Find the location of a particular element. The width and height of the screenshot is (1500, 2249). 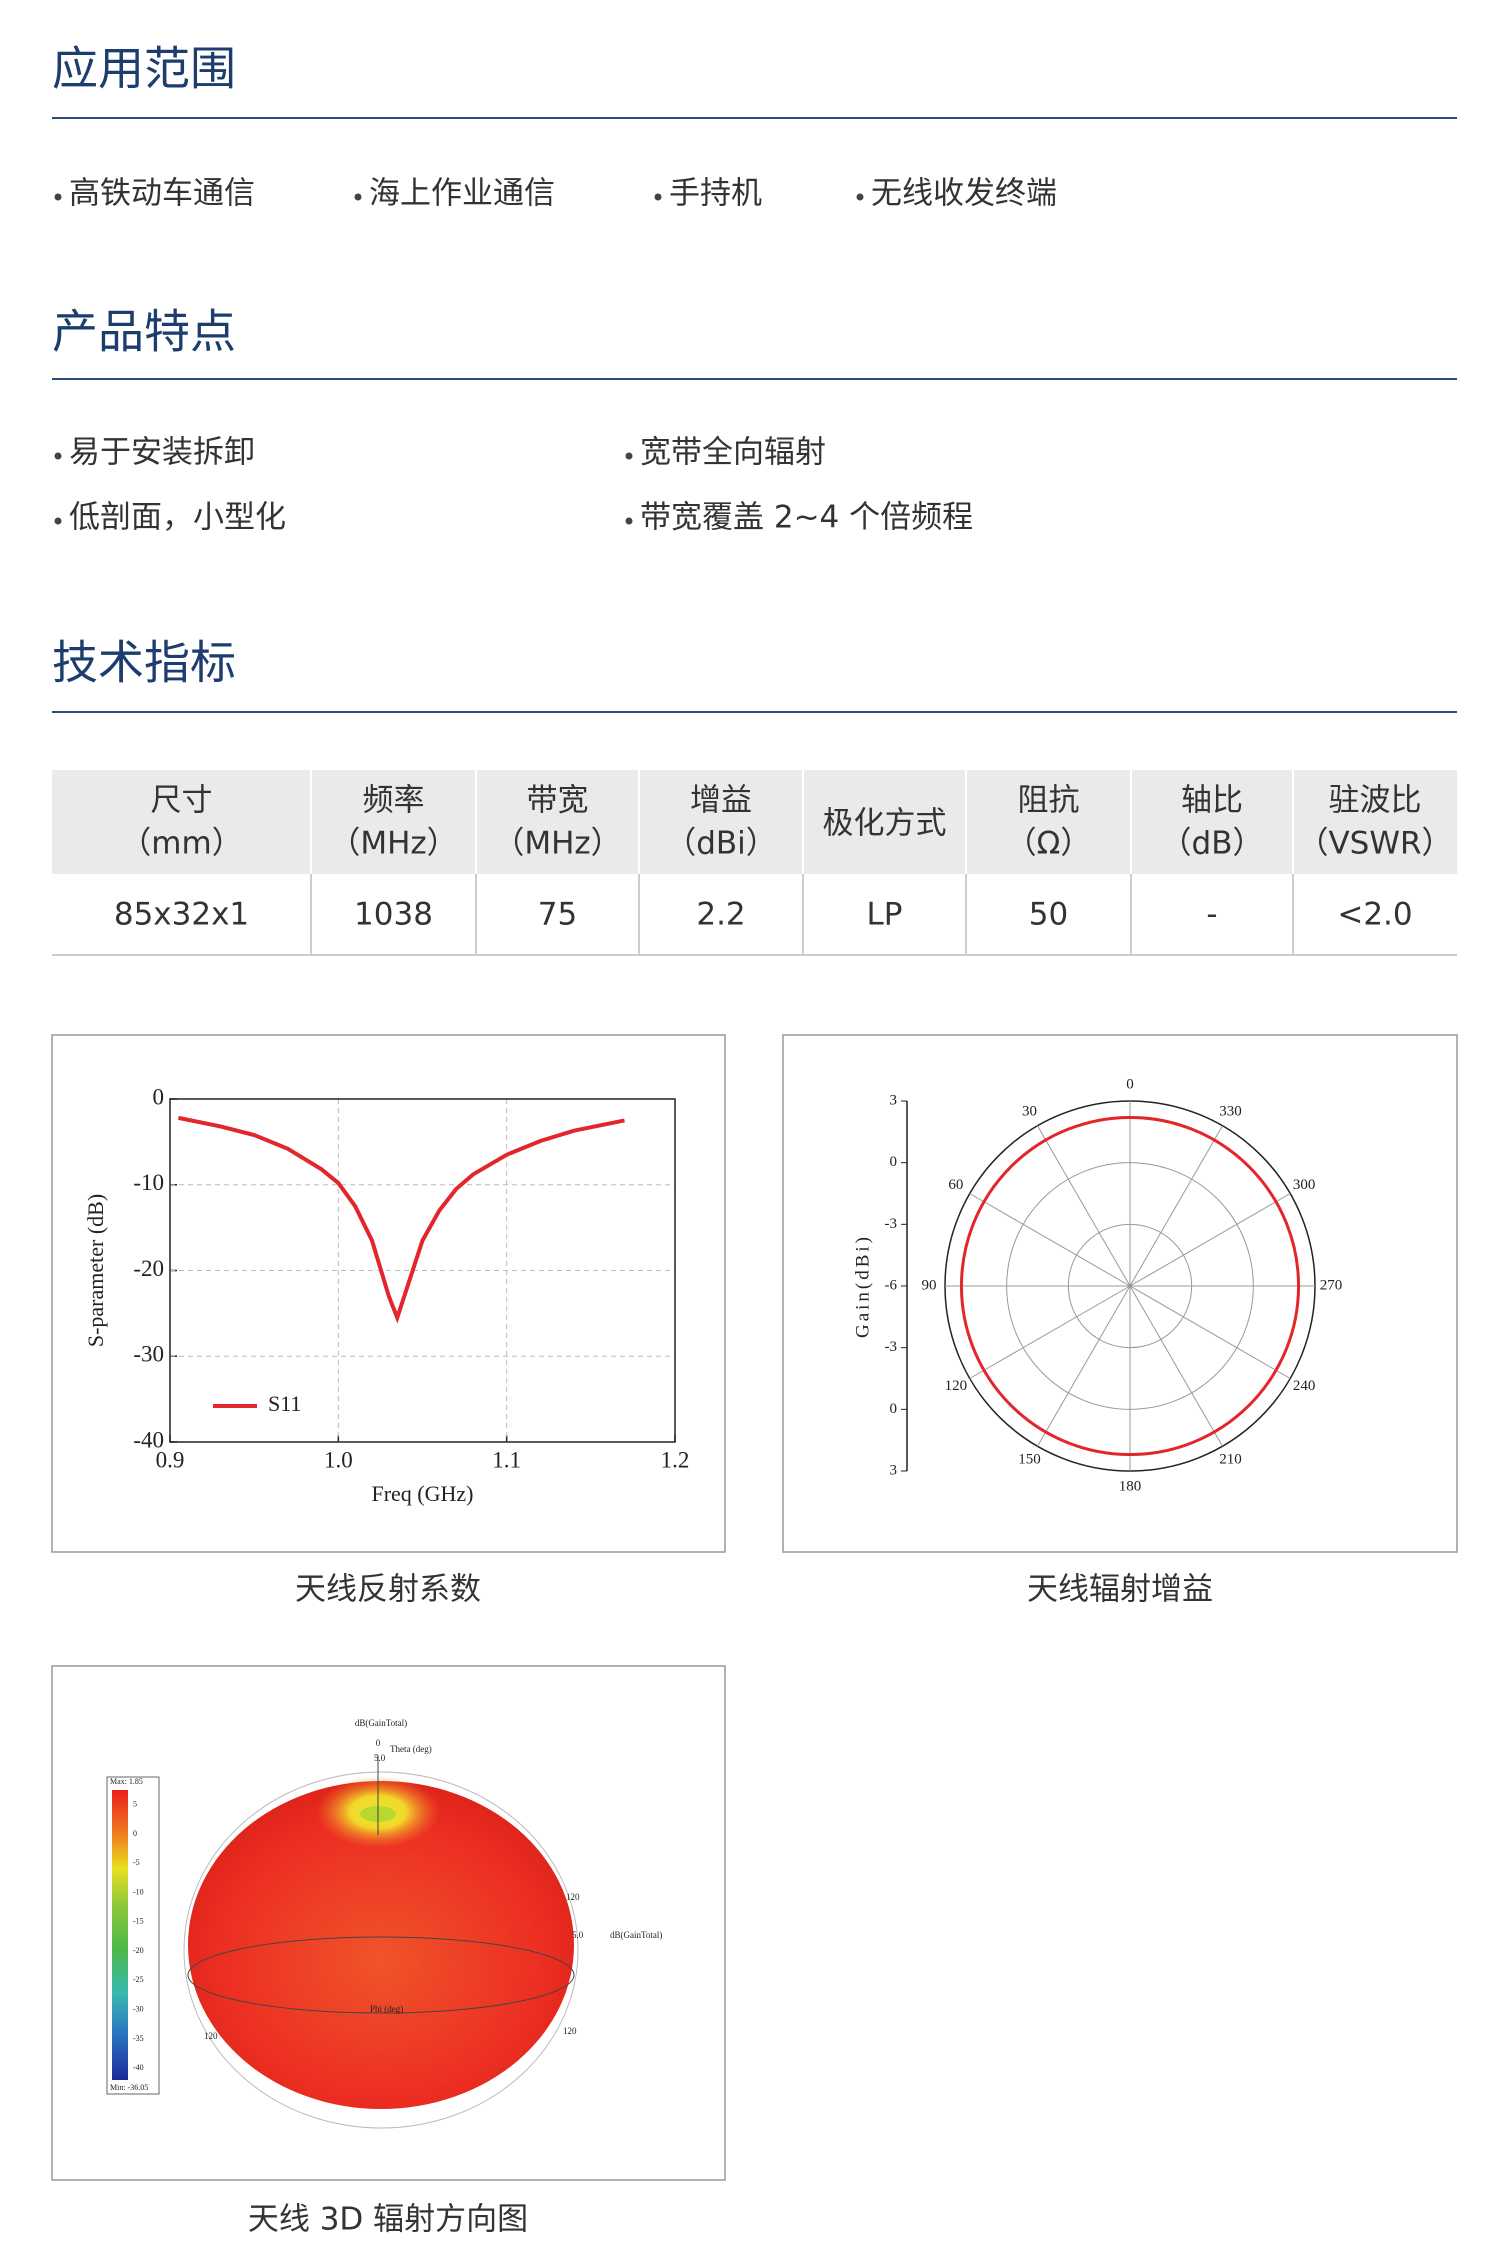

y-tick-label: 0 is located at coordinates (159, 1096).